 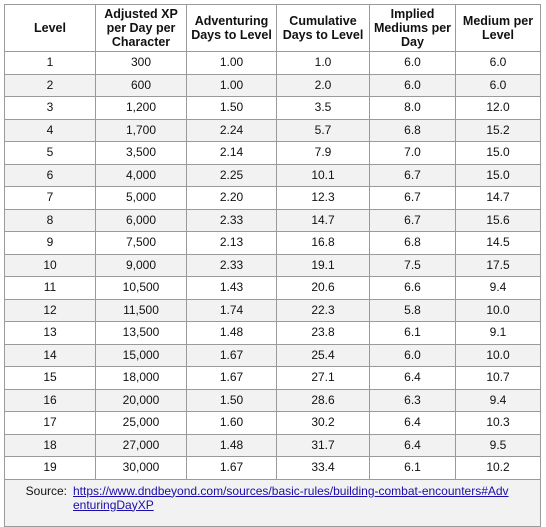 What do you see at coordinates (141, 108) in the screenshot?
I see `table-cell: 1,200` at bounding box center [141, 108].